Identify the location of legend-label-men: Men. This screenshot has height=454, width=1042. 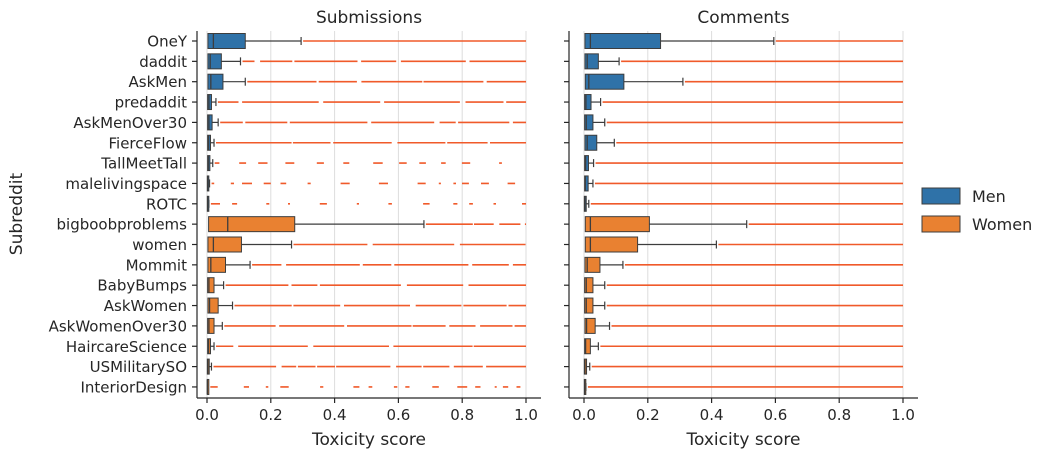
(989, 196).